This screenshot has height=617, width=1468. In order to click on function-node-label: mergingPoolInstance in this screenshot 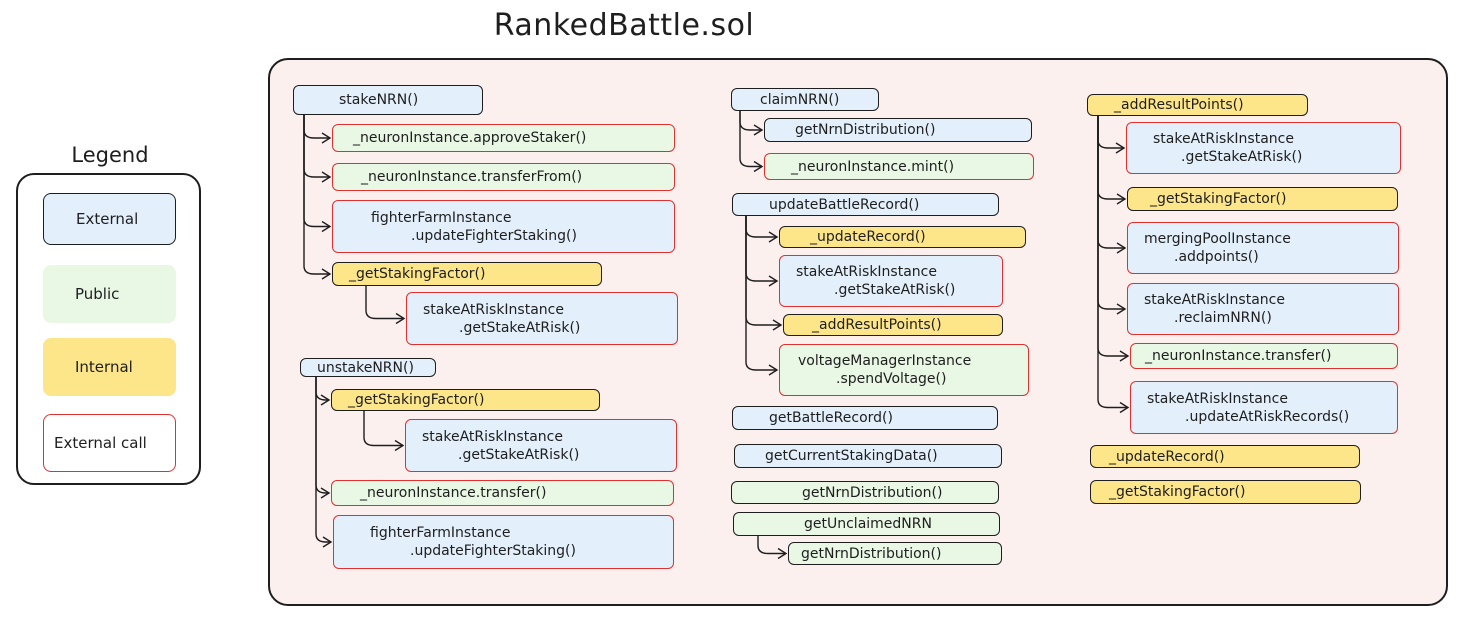, I will do `click(1217, 239)`.